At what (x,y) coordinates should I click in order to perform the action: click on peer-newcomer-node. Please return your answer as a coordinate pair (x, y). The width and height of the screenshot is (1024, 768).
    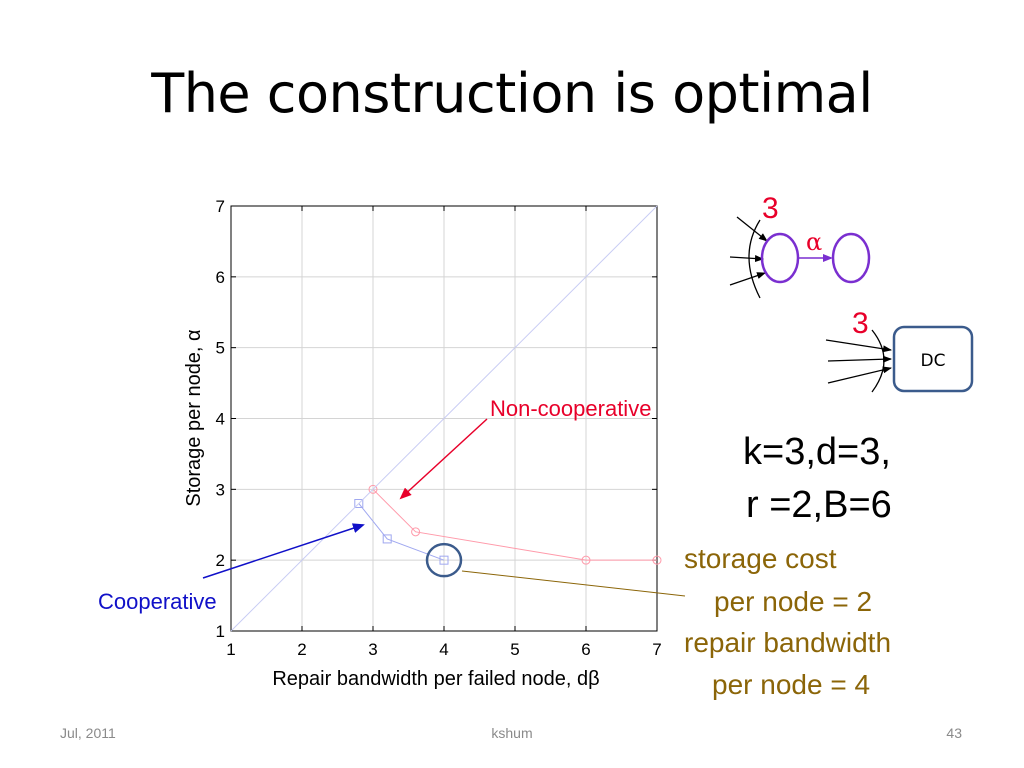
    Looking at the image, I should click on (851, 258).